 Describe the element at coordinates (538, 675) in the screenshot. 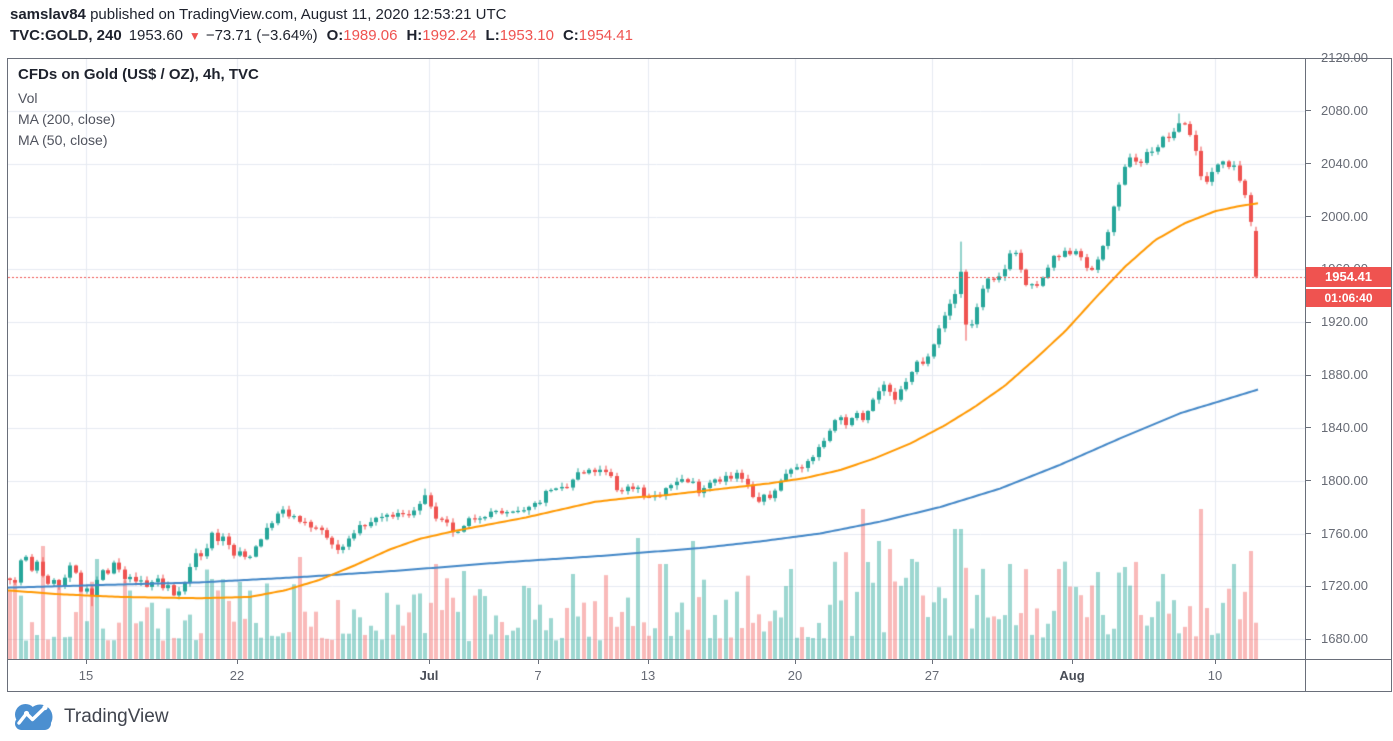

I see `time-axis-label: 7` at that location.